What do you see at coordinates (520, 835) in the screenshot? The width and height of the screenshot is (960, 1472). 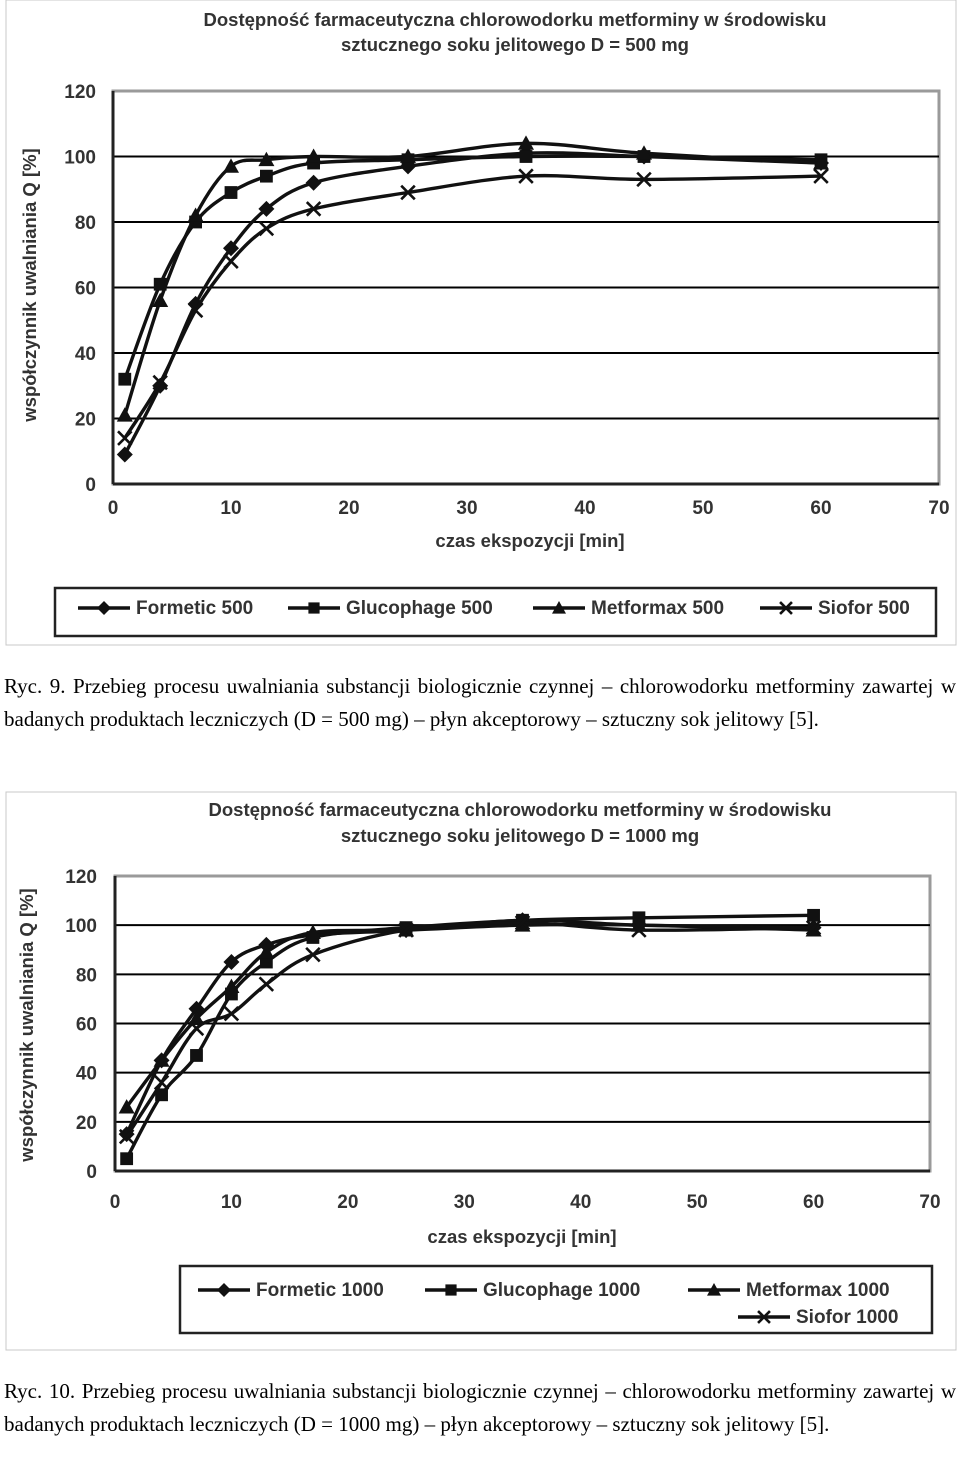 I see `chart-subtitle: sztucznego soku jelitowego D = 1000 mg` at bounding box center [520, 835].